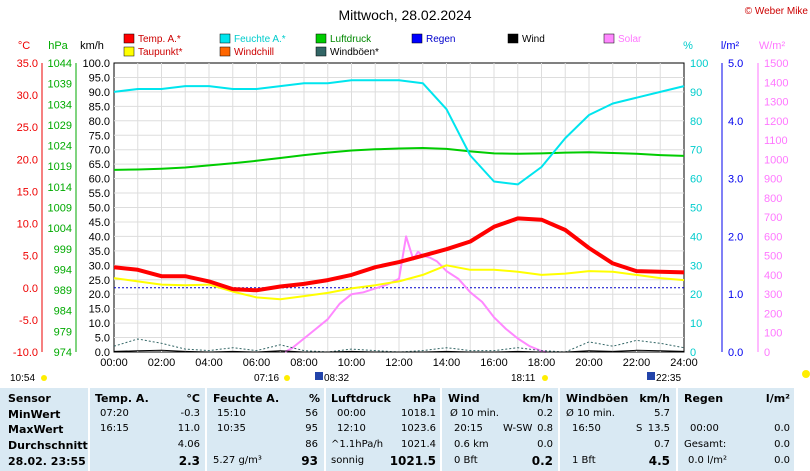 The width and height of the screenshot is (810, 471). What do you see at coordinates (773, 334) in the screenshot?
I see `wm2-tick-label: 100` at bounding box center [773, 334].